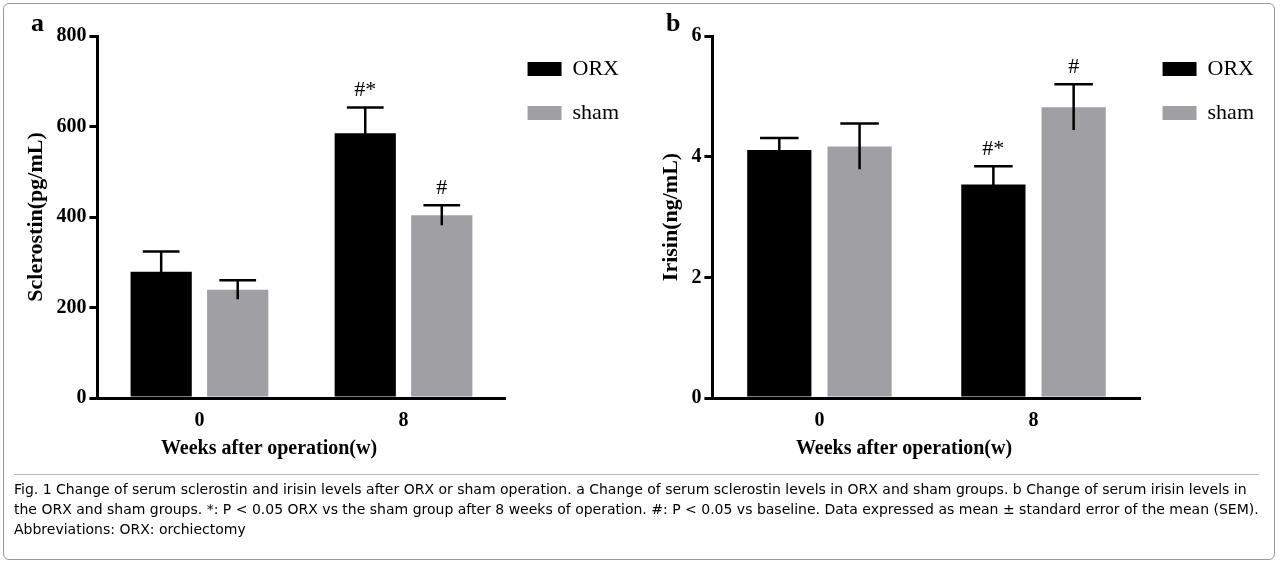  Describe the element at coordinates (673, 23) in the screenshot. I see `chart-title: b` at that location.